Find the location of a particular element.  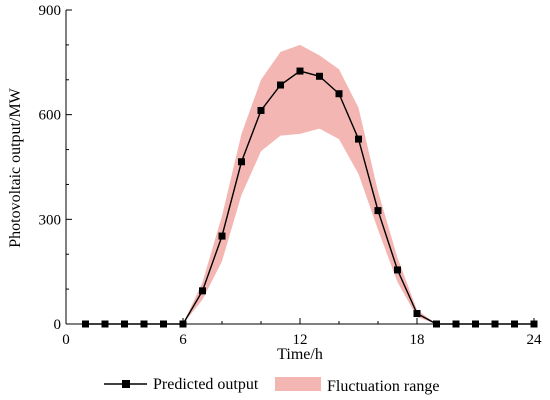

x-tick-label: 0 is located at coordinates (66, 340).